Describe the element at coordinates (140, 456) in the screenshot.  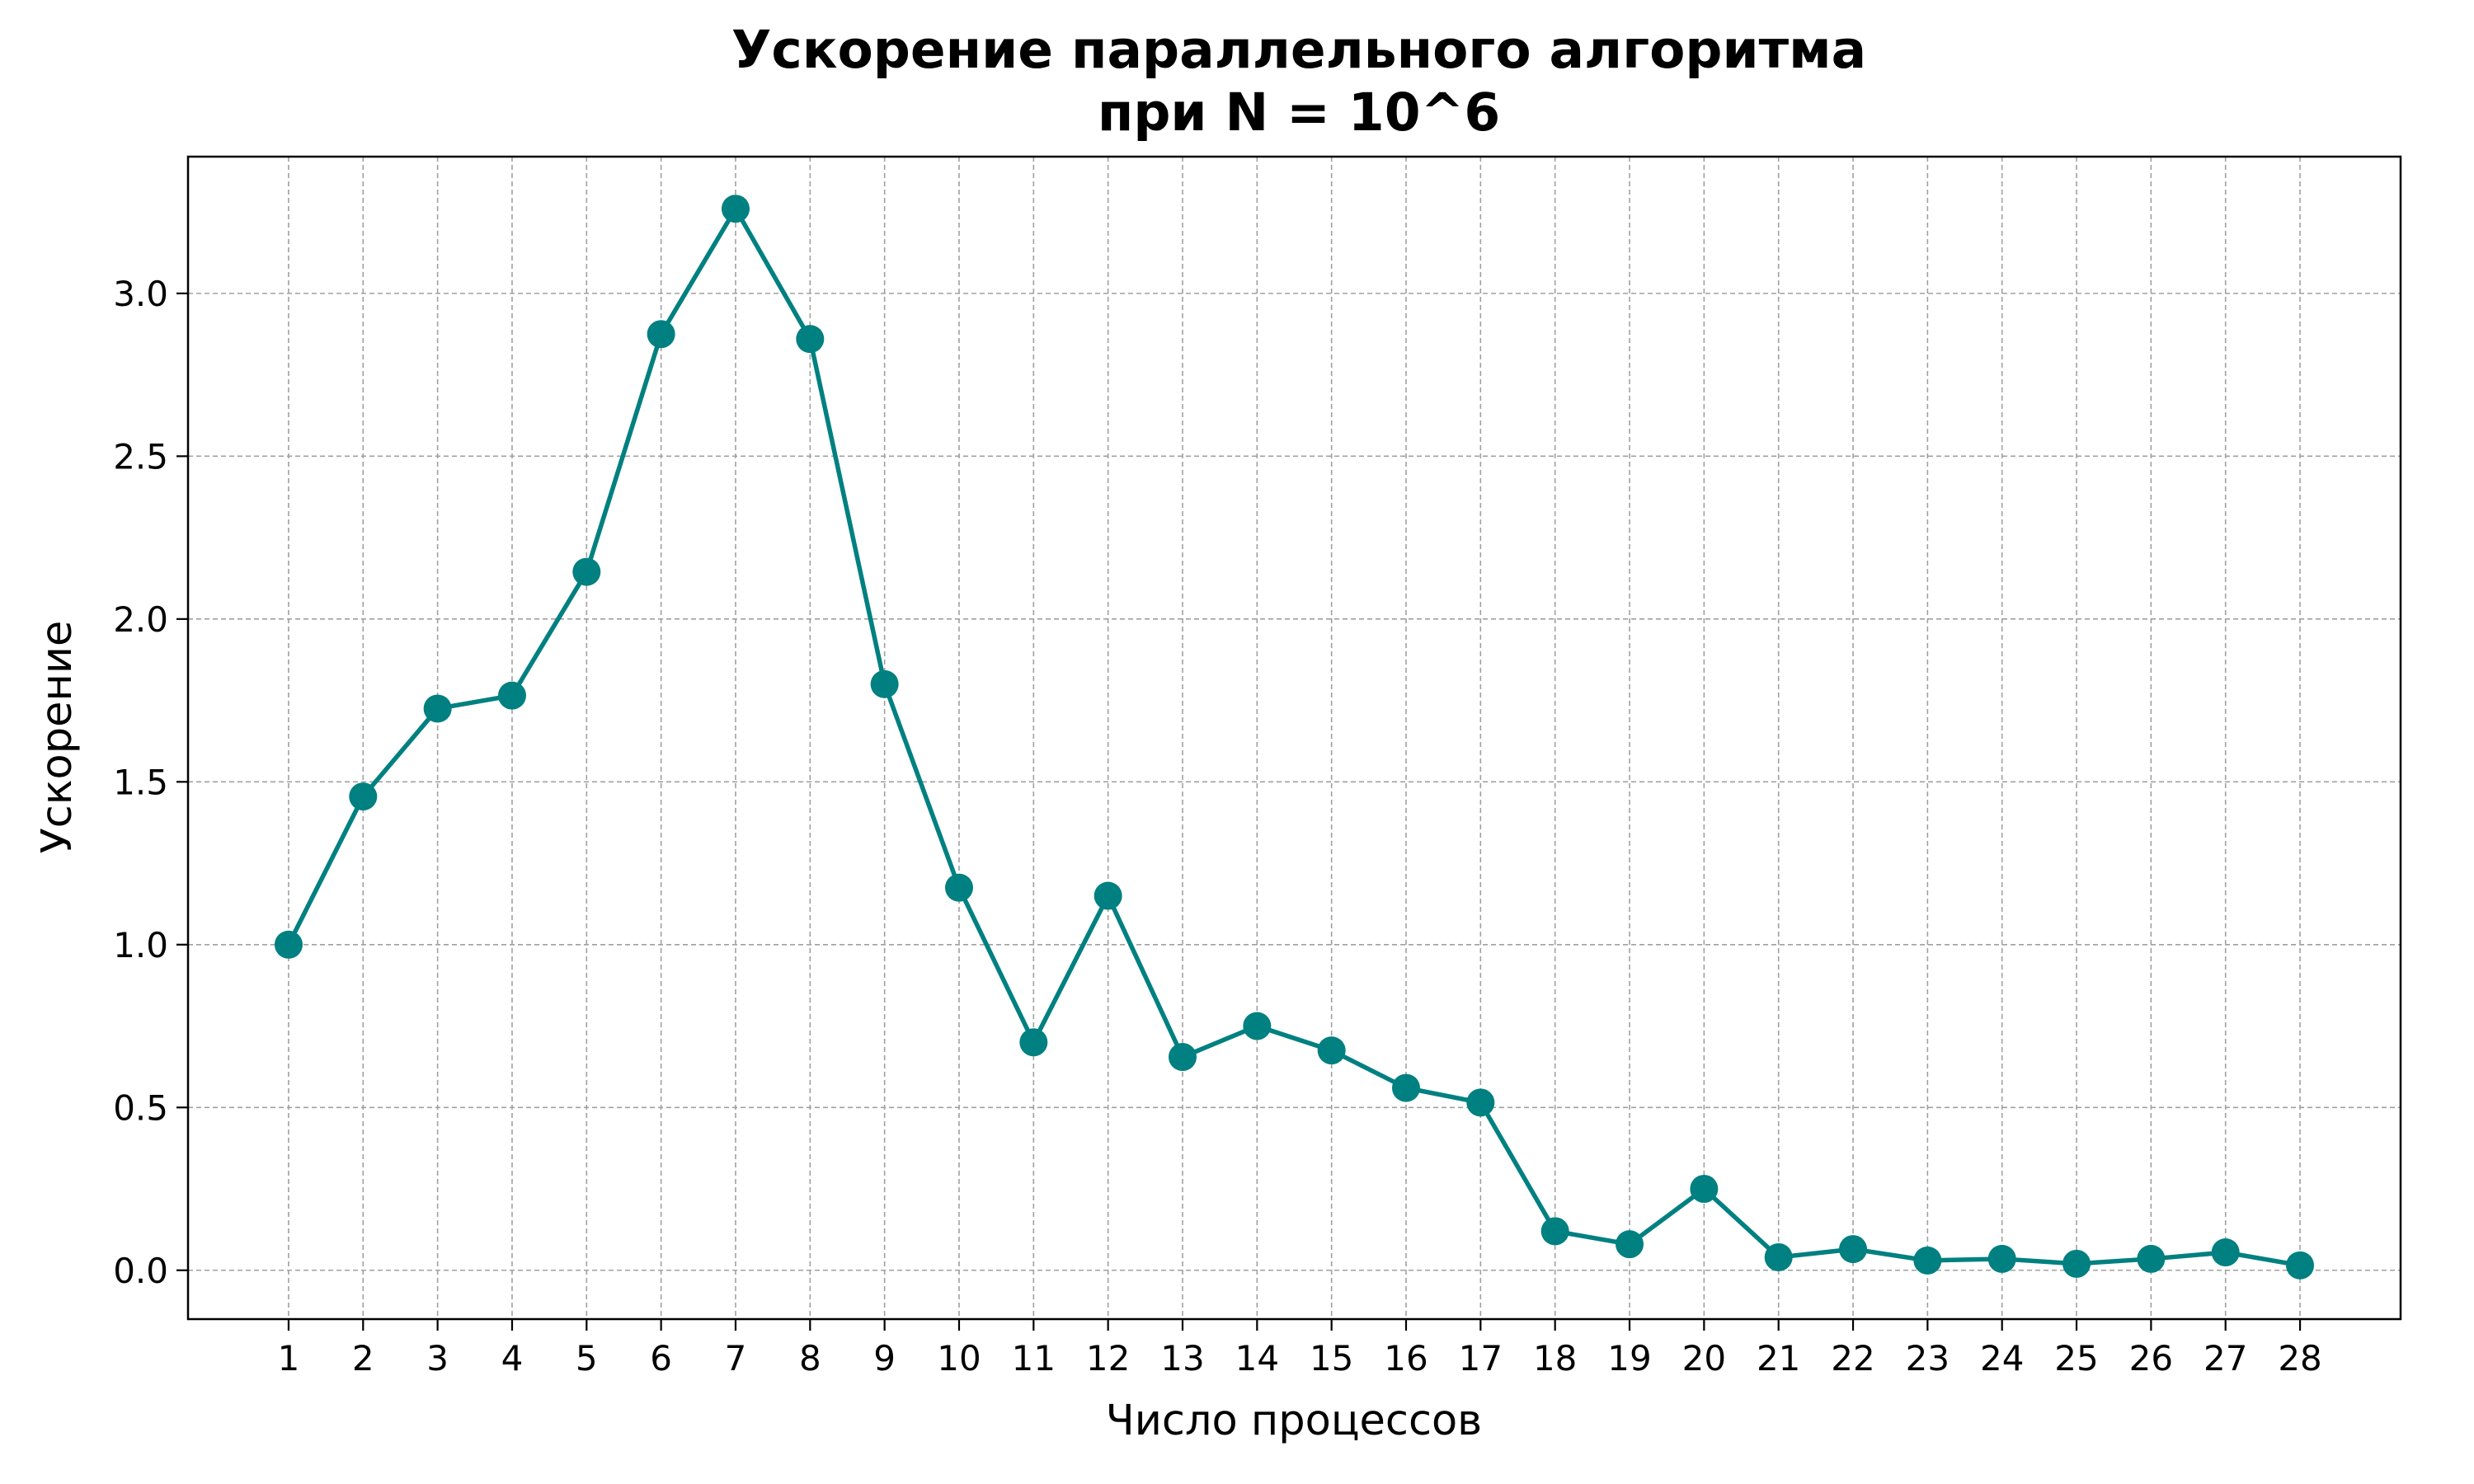
I see `y-tick-label: 2.5` at that location.